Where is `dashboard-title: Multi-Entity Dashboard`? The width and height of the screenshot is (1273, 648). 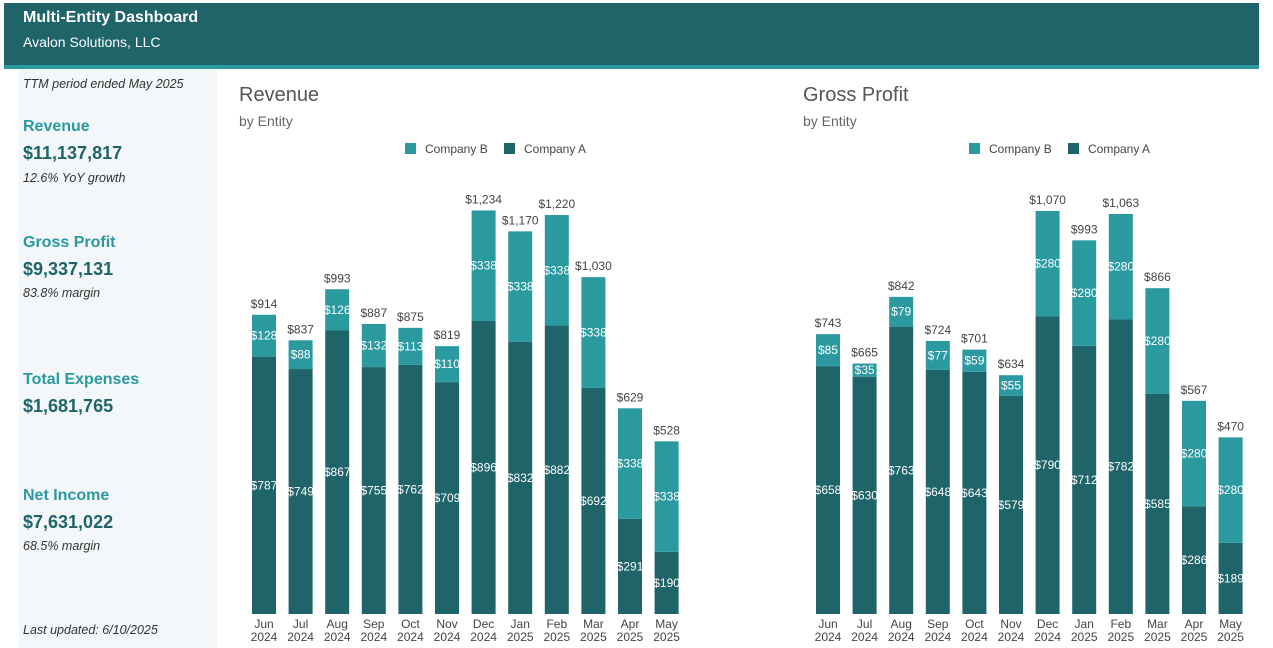 dashboard-title: Multi-Entity Dashboard is located at coordinates (111, 17).